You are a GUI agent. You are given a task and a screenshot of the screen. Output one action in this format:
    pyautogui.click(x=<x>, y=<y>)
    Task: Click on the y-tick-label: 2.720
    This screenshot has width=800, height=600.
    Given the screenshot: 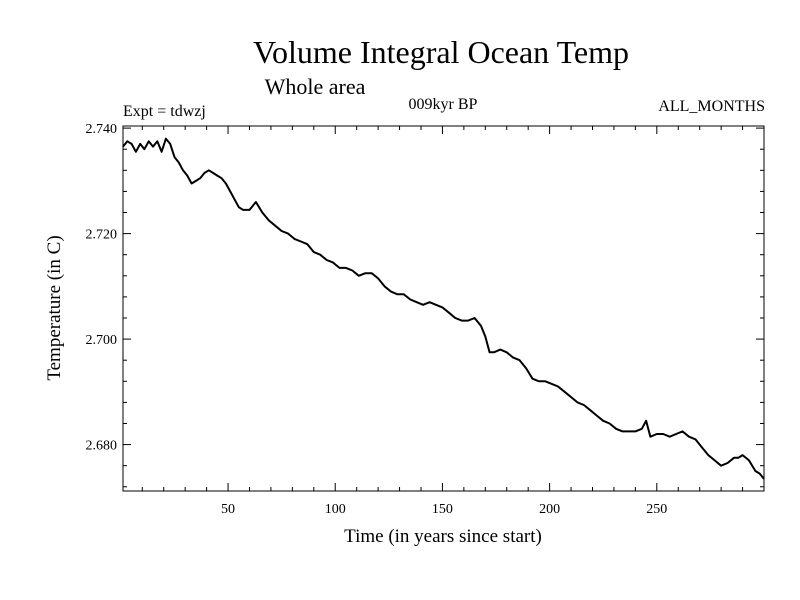 What is the action you would take?
    pyautogui.click(x=102, y=235)
    